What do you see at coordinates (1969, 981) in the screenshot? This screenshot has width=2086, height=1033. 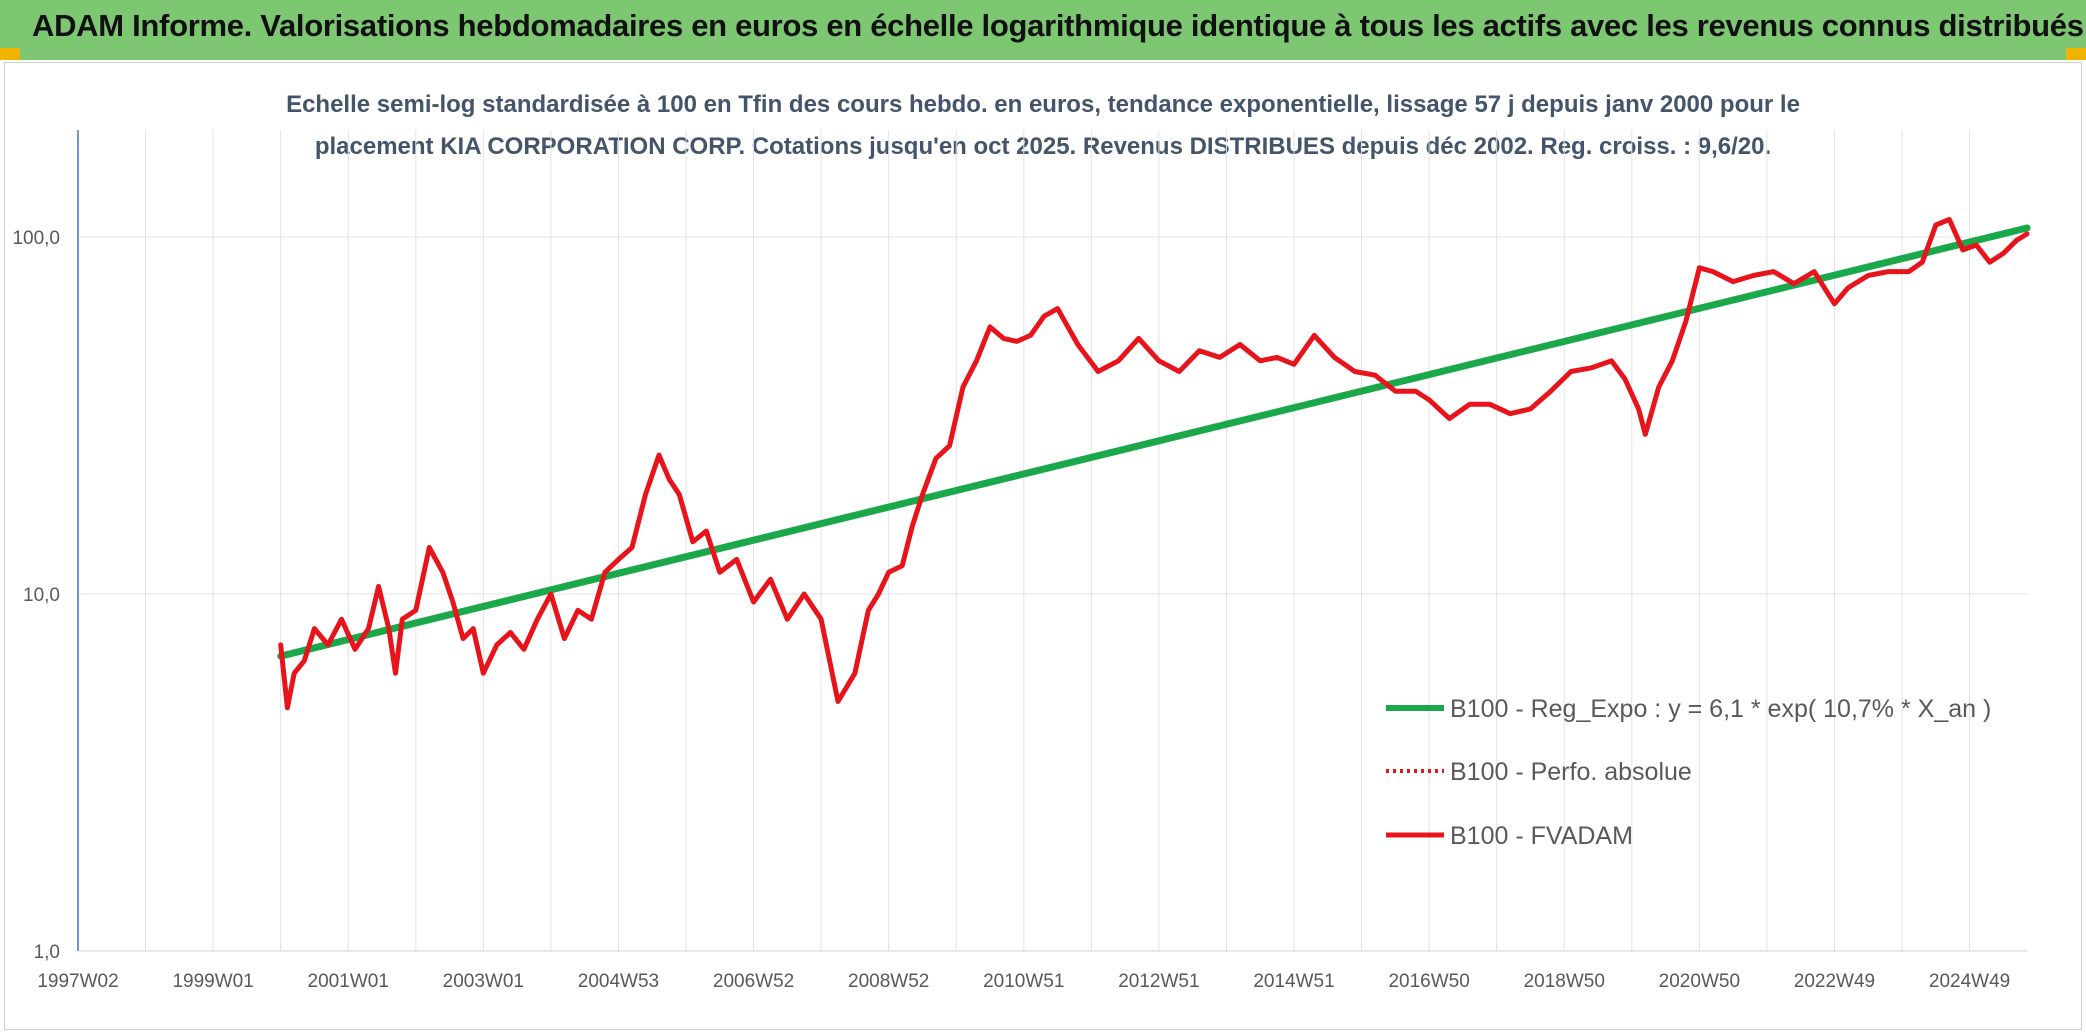 I see `x-tick-label: 2024W49` at bounding box center [1969, 981].